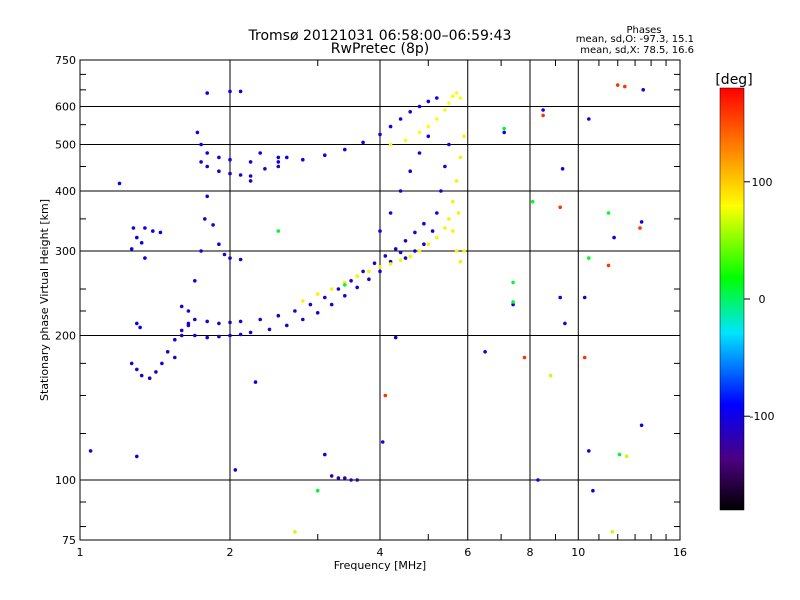  I want to click on x-tick-label: 4, so click(380, 552).